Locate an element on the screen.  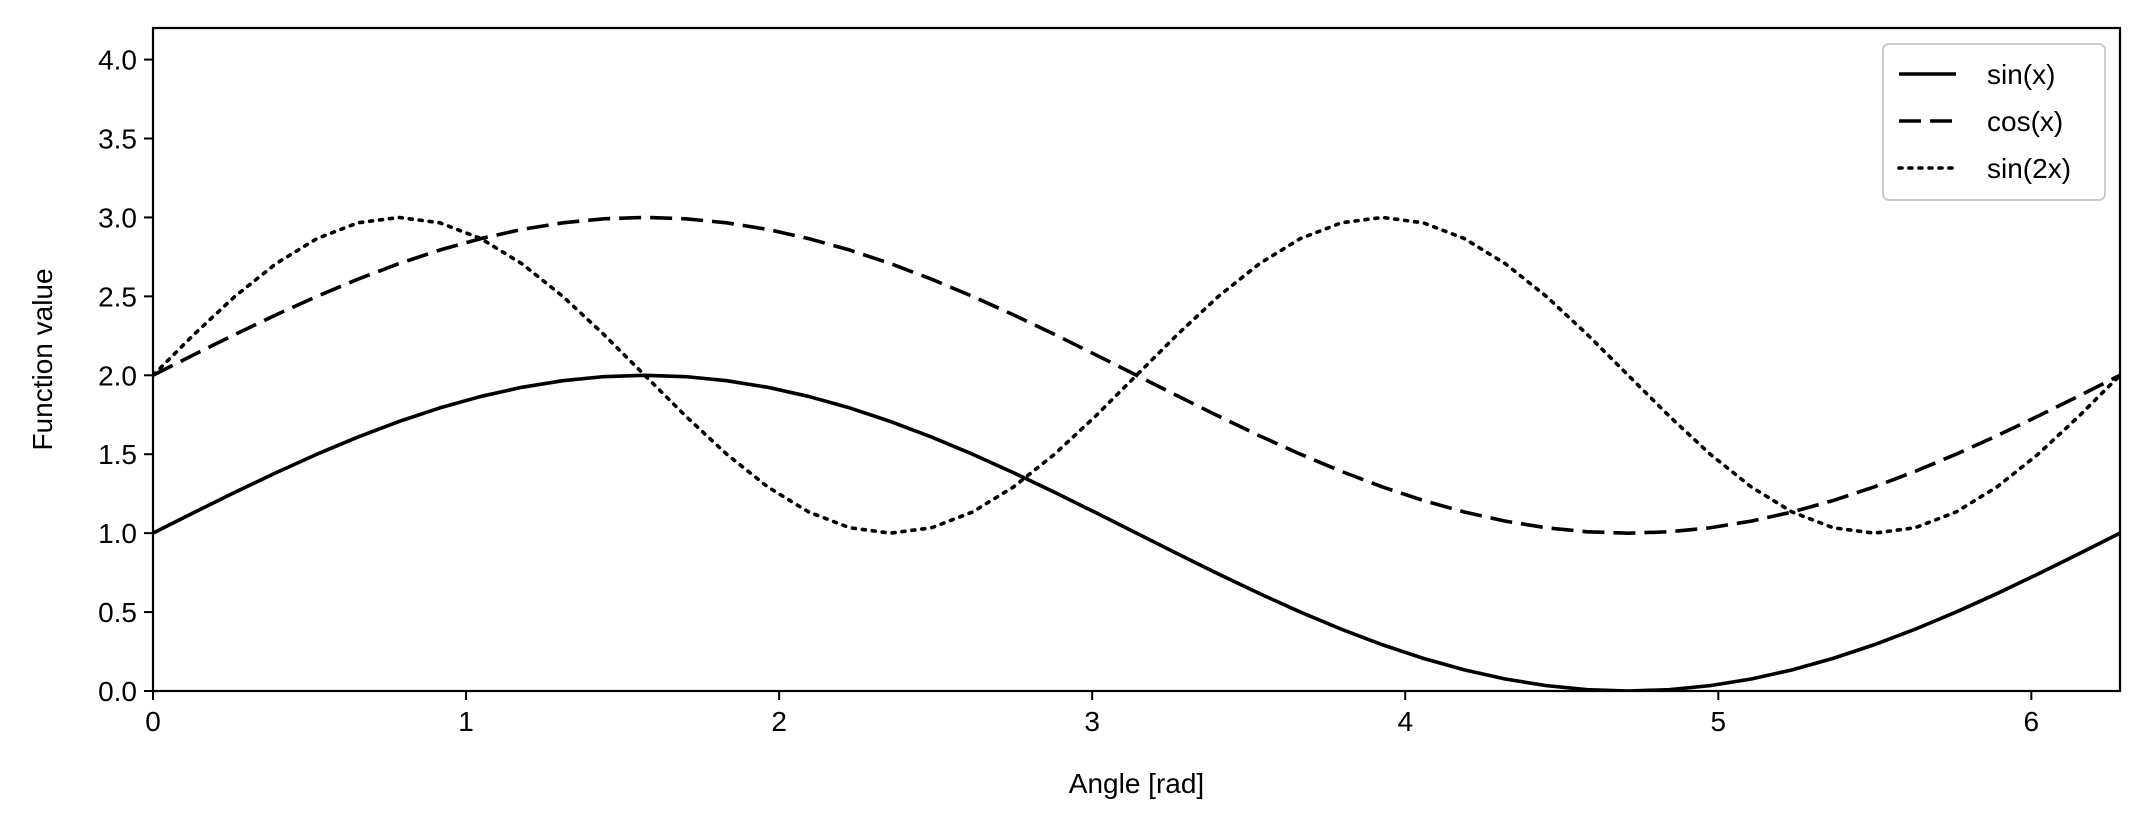
x-tick-label: 5 is located at coordinates (1718, 721).